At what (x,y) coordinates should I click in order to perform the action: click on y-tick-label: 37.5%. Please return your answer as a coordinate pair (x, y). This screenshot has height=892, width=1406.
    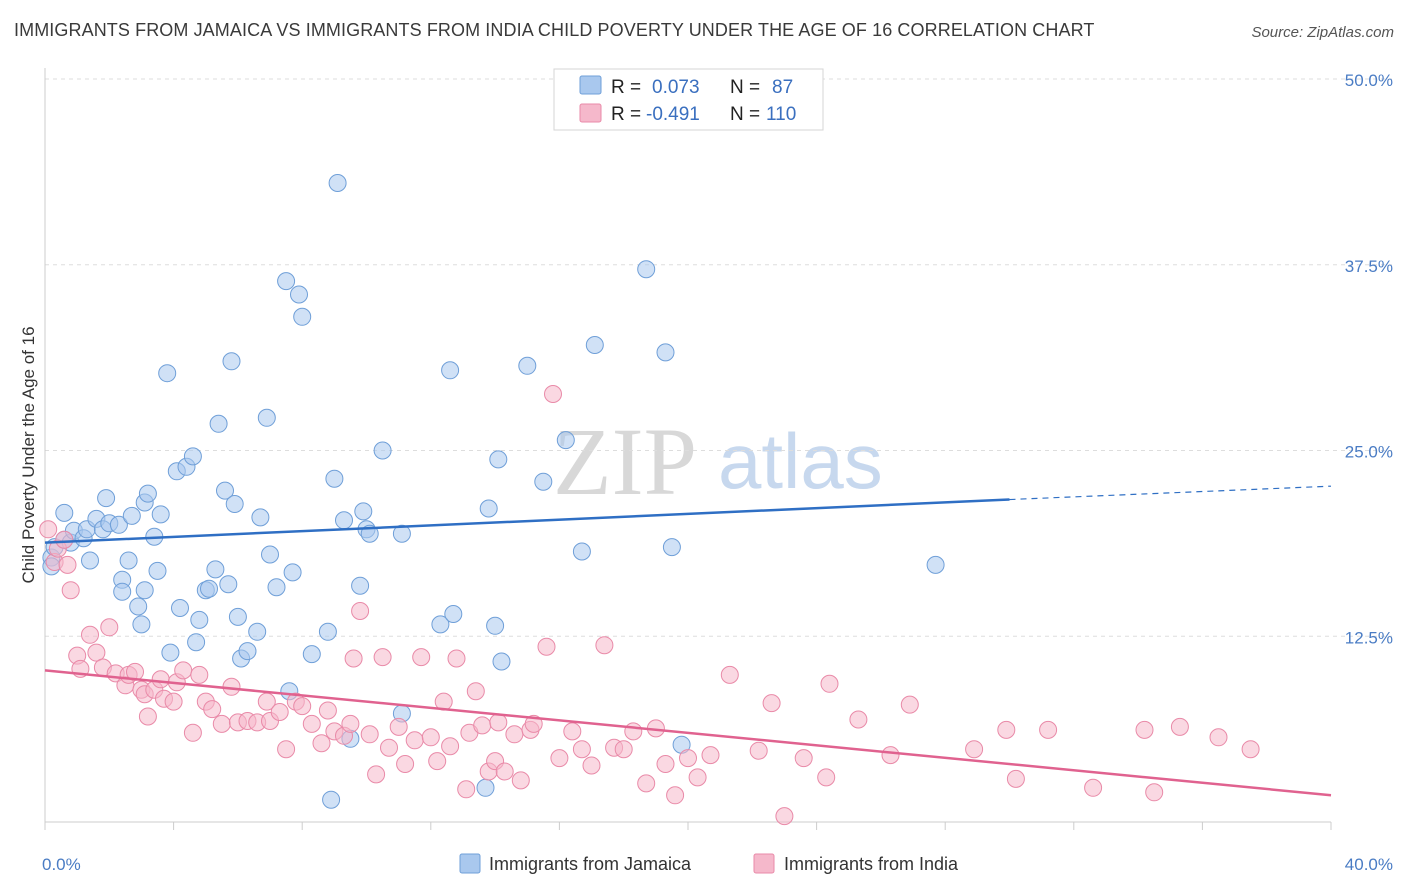
    Looking at the image, I should click on (1369, 266).